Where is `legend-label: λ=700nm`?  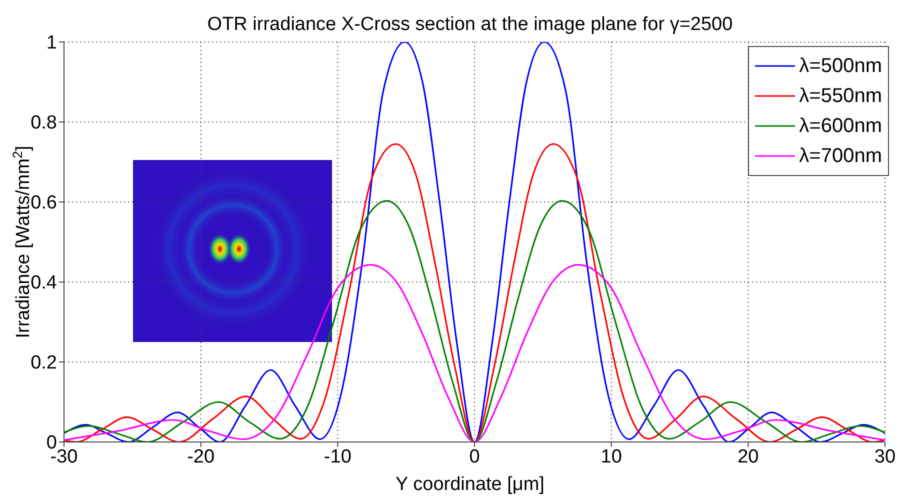
legend-label: λ=700nm is located at coordinates (840, 156).